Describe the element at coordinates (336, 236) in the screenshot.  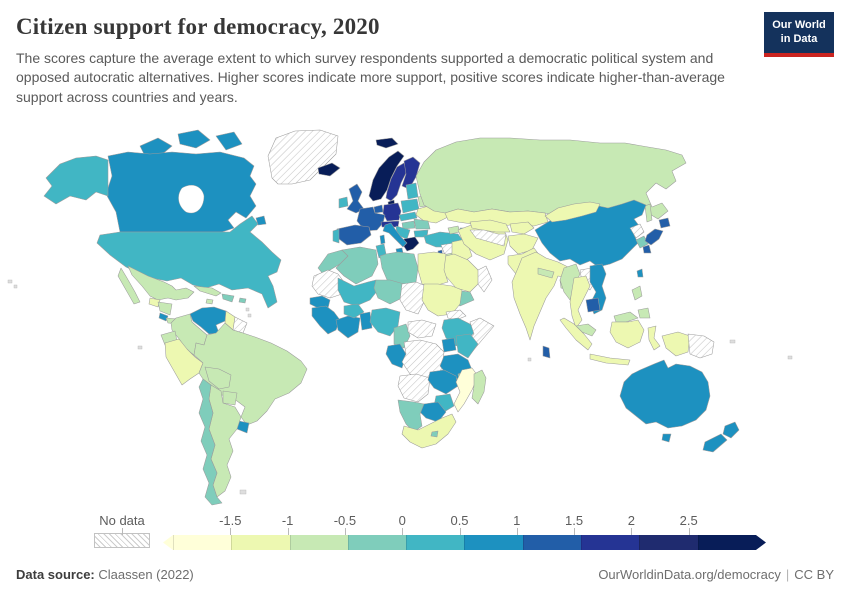
I see `country-portugal` at that location.